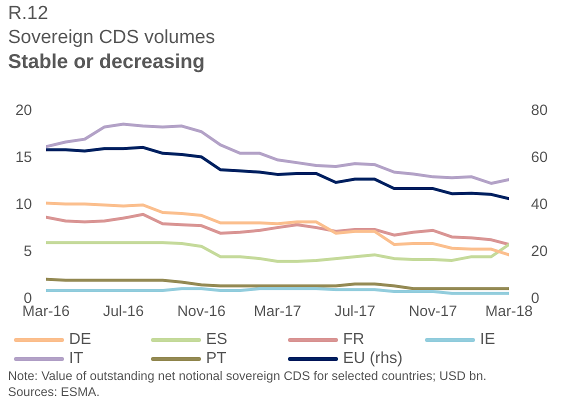  What do you see at coordinates (355, 311) in the screenshot?
I see `x-tick-label: Jul-17` at bounding box center [355, 311].